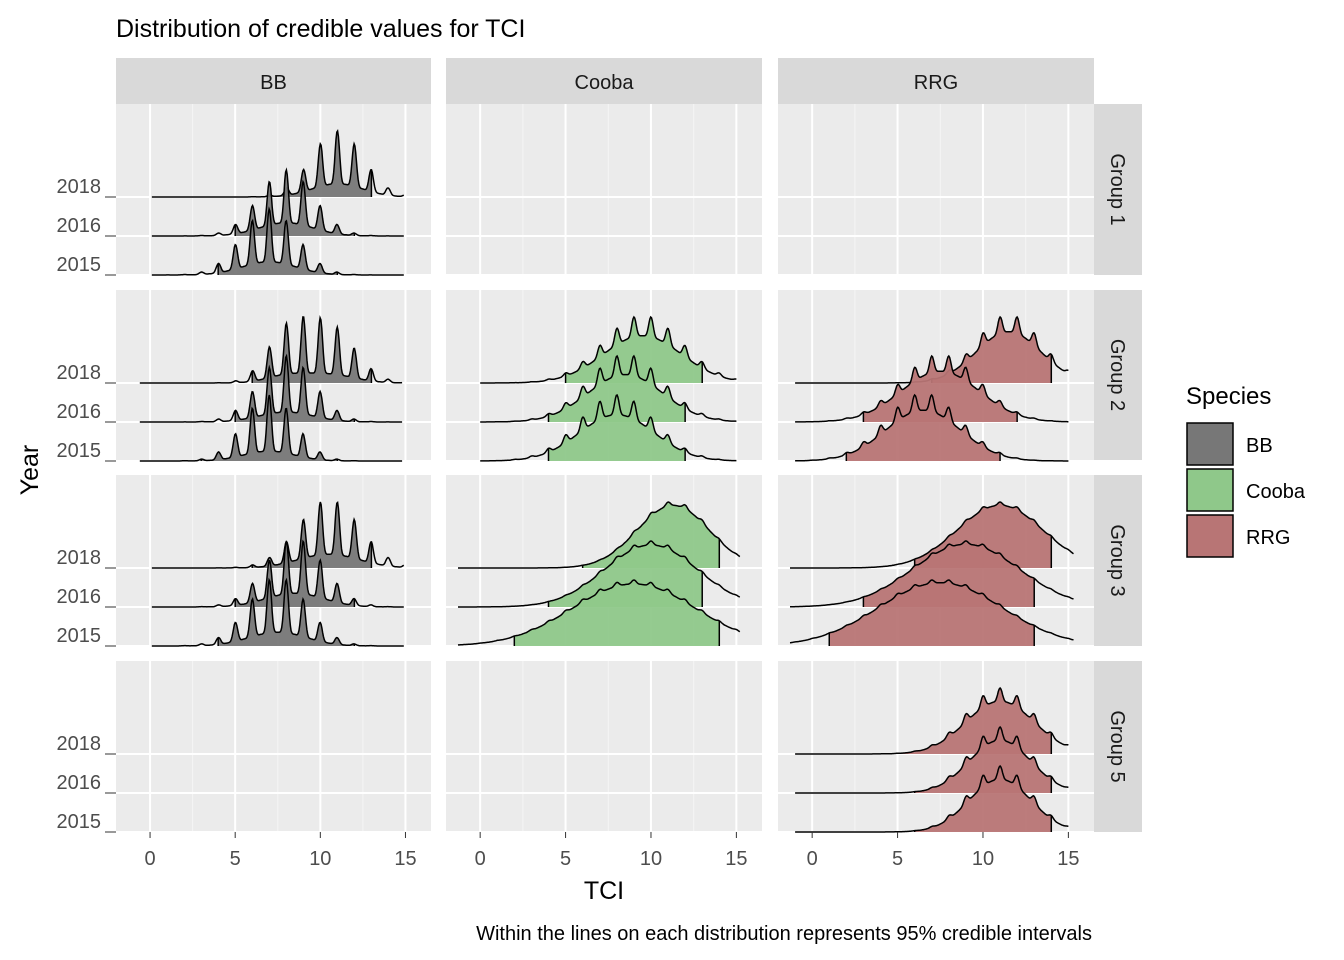 Image resolution: width=1344 pixels, height=960 pixels. I want to click on y-tick-label-group-5-2016: 2016, so click(79, 783).